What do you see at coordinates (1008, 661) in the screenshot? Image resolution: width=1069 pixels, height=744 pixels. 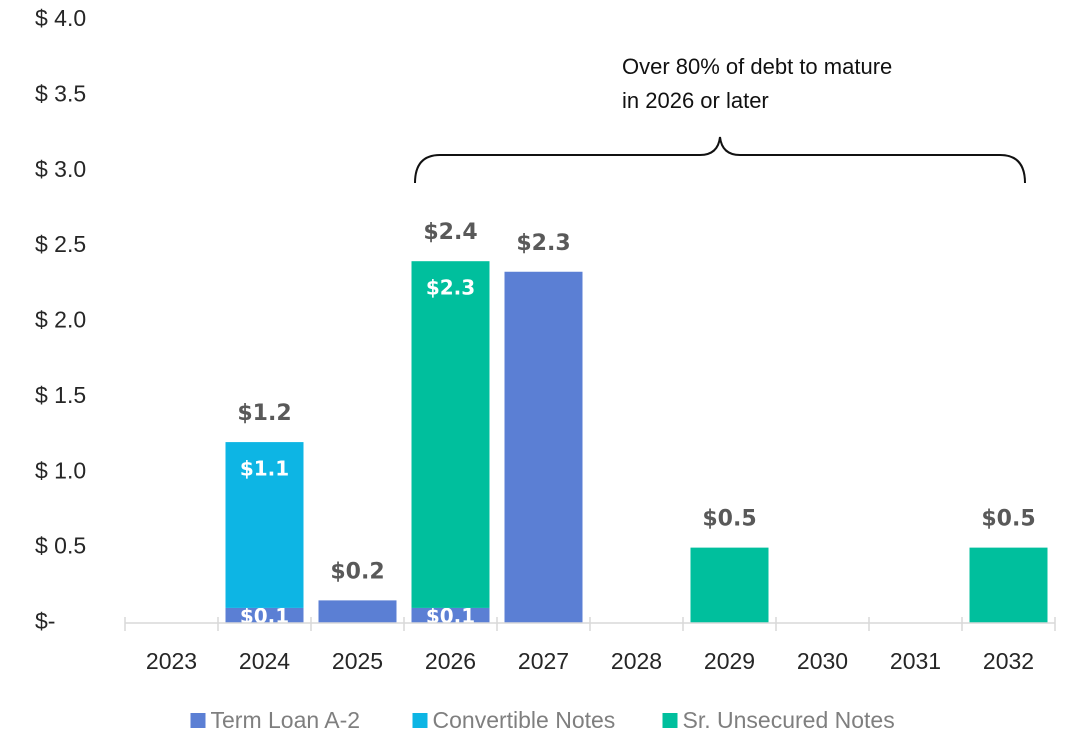 I see `x-tick-label: 2032` at bounding box center [1008, 661].